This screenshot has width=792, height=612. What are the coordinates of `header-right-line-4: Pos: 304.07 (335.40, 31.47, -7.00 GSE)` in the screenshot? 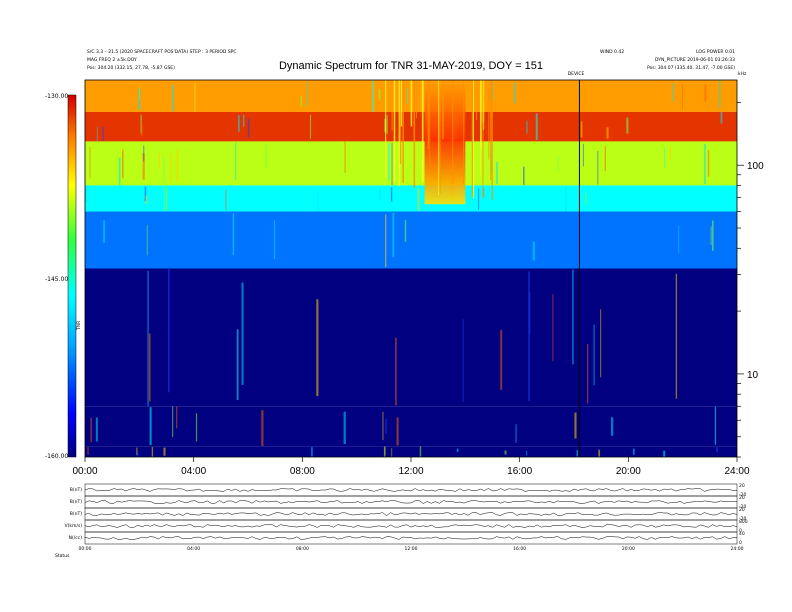 It's located at (691, 68).